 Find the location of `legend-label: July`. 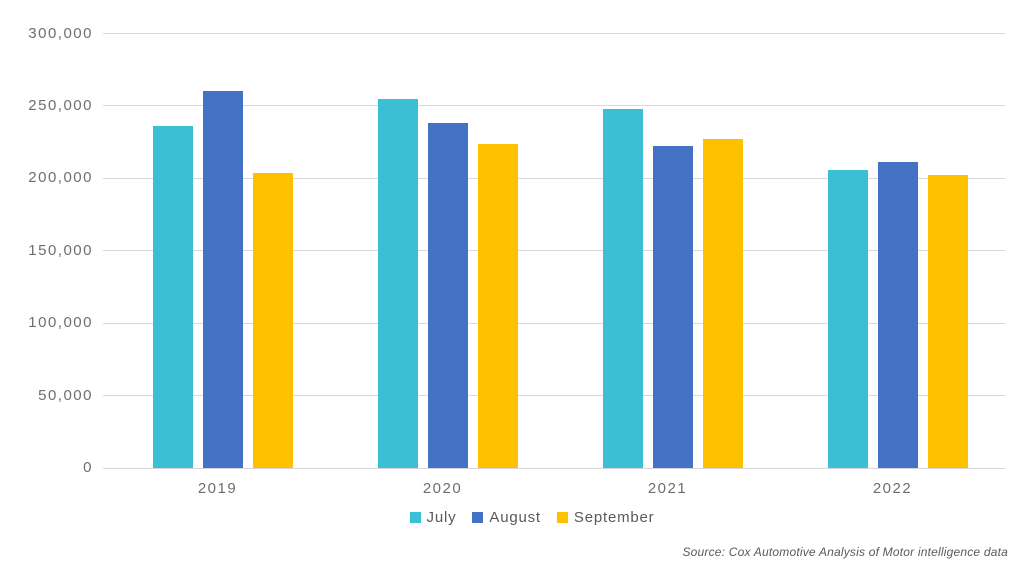

legend-label: July is located at coordinates (441, 517).